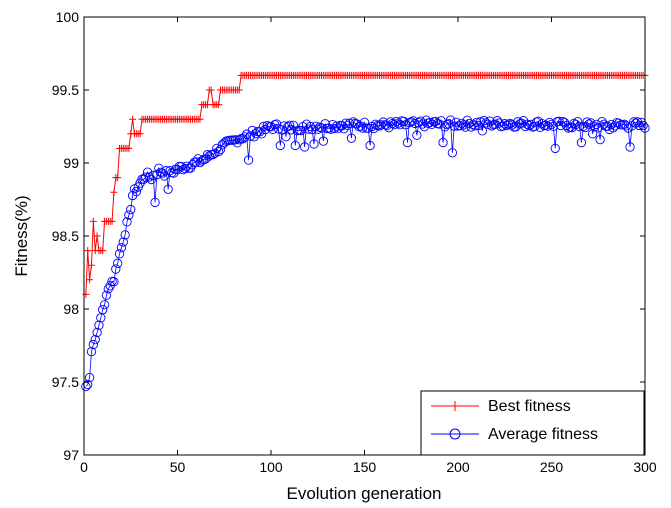 The width and height of the screenshot is (671, 508). What do you see at coordinates (271, 467) in the screenshot?
I see `x-tick-label: 100` at bounding box center [271, 467].